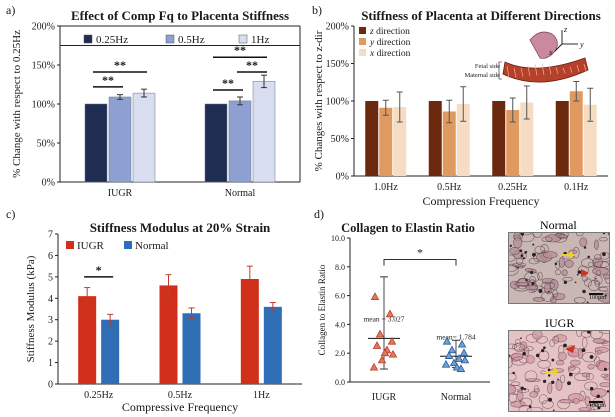  Describe the element at coordinates (420, 262) in the screenshot. I see `significance-bracket` at that location.